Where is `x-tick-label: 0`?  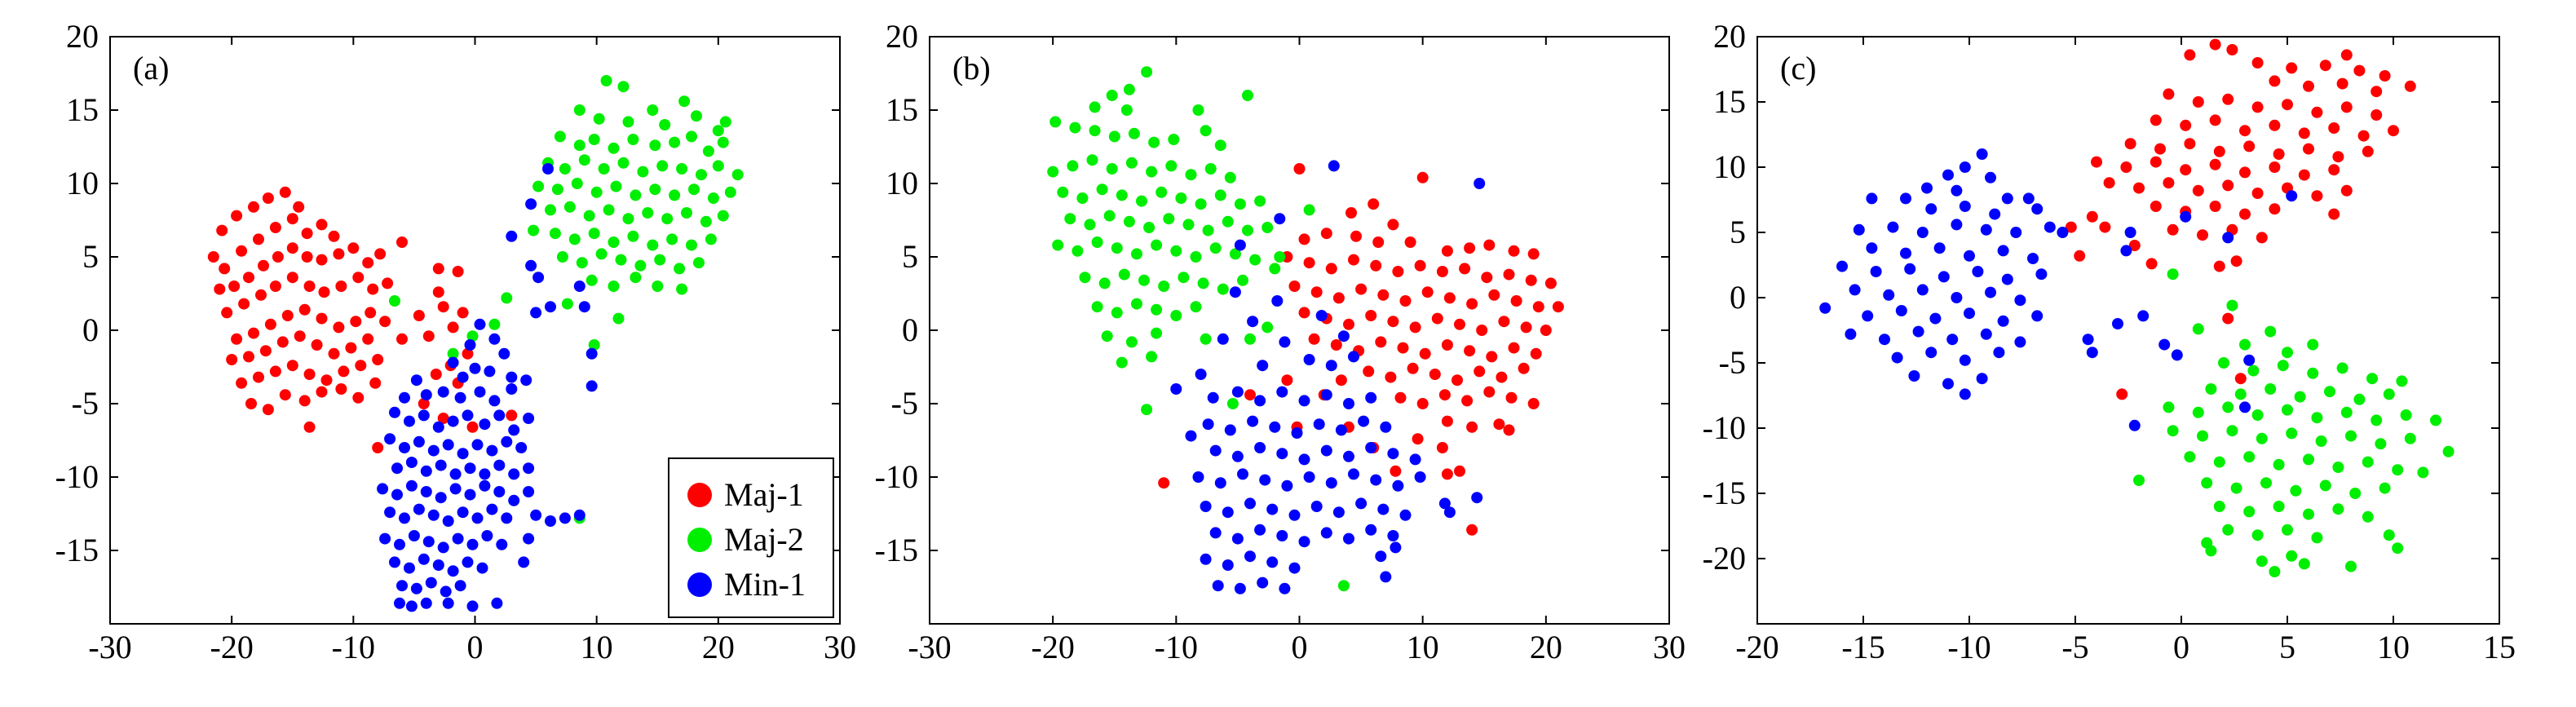 x-tick-label: 0 is located at coordinates (1300, 647).